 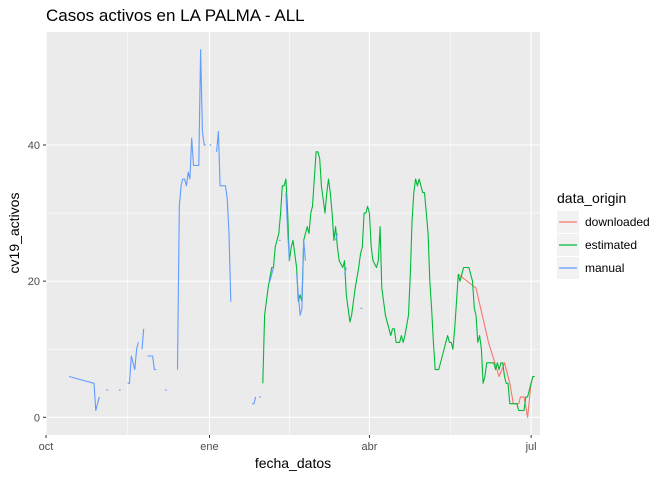 I want to click on chart-title: Casos activos en LA PALMA - ALL, so click(x=175, y=15).